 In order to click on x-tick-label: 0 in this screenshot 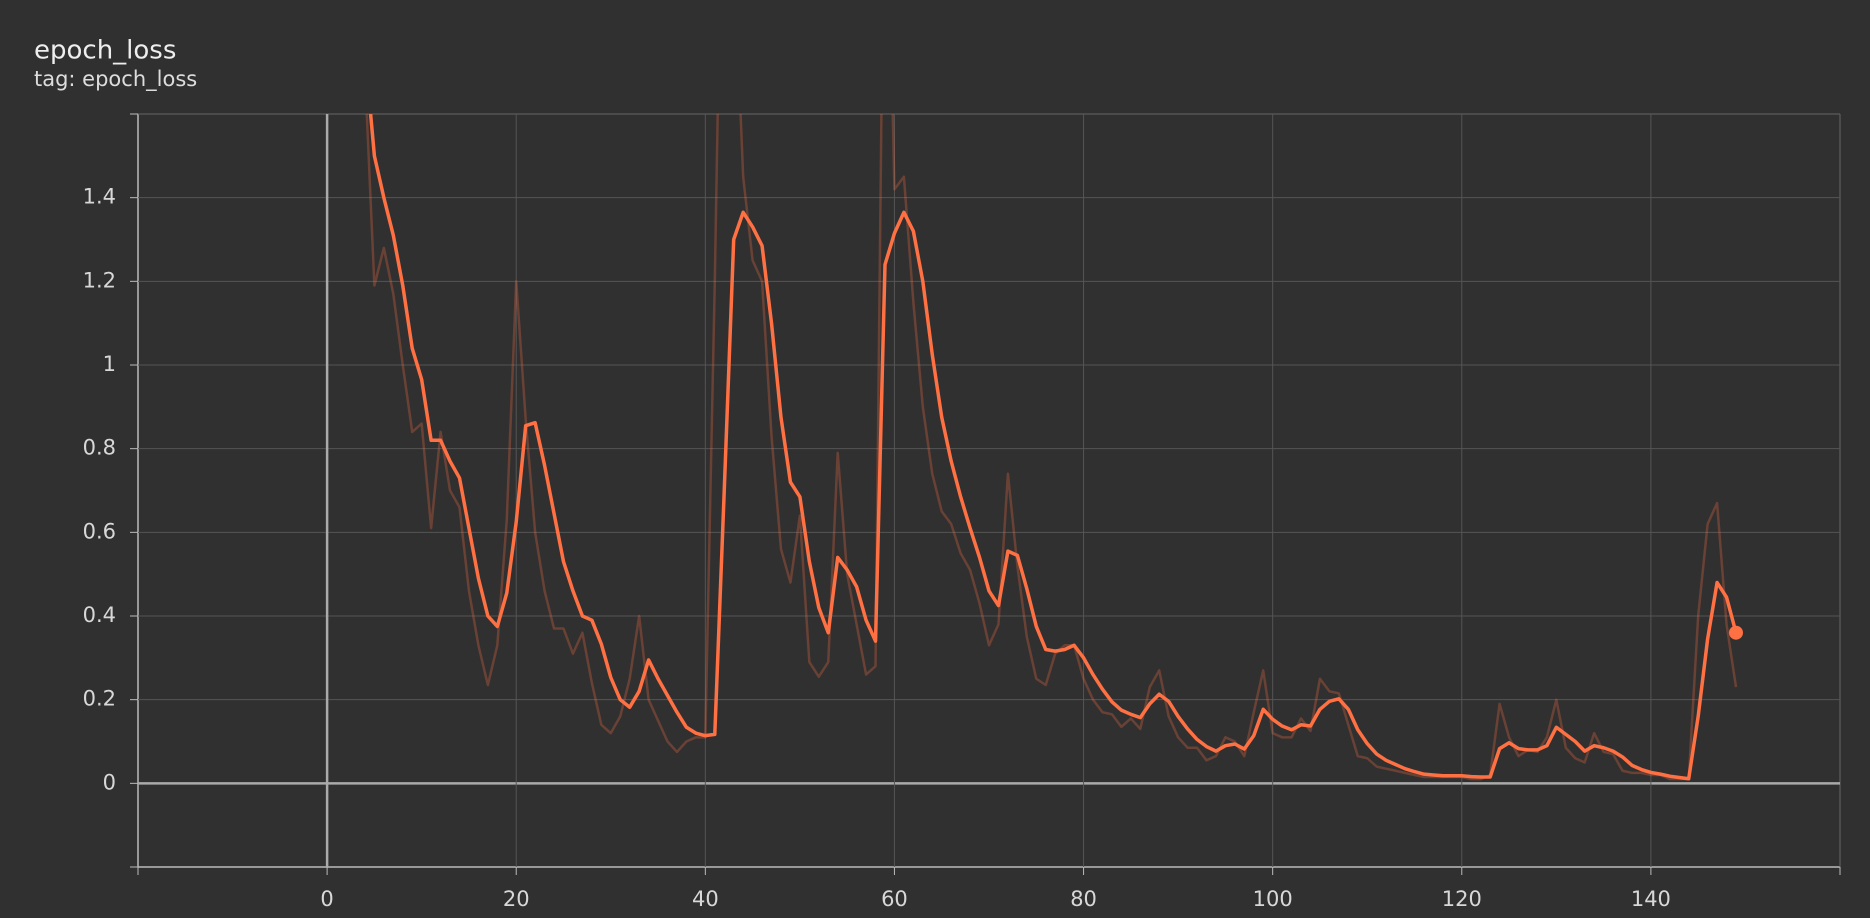, I will do `click(326, 899)`.